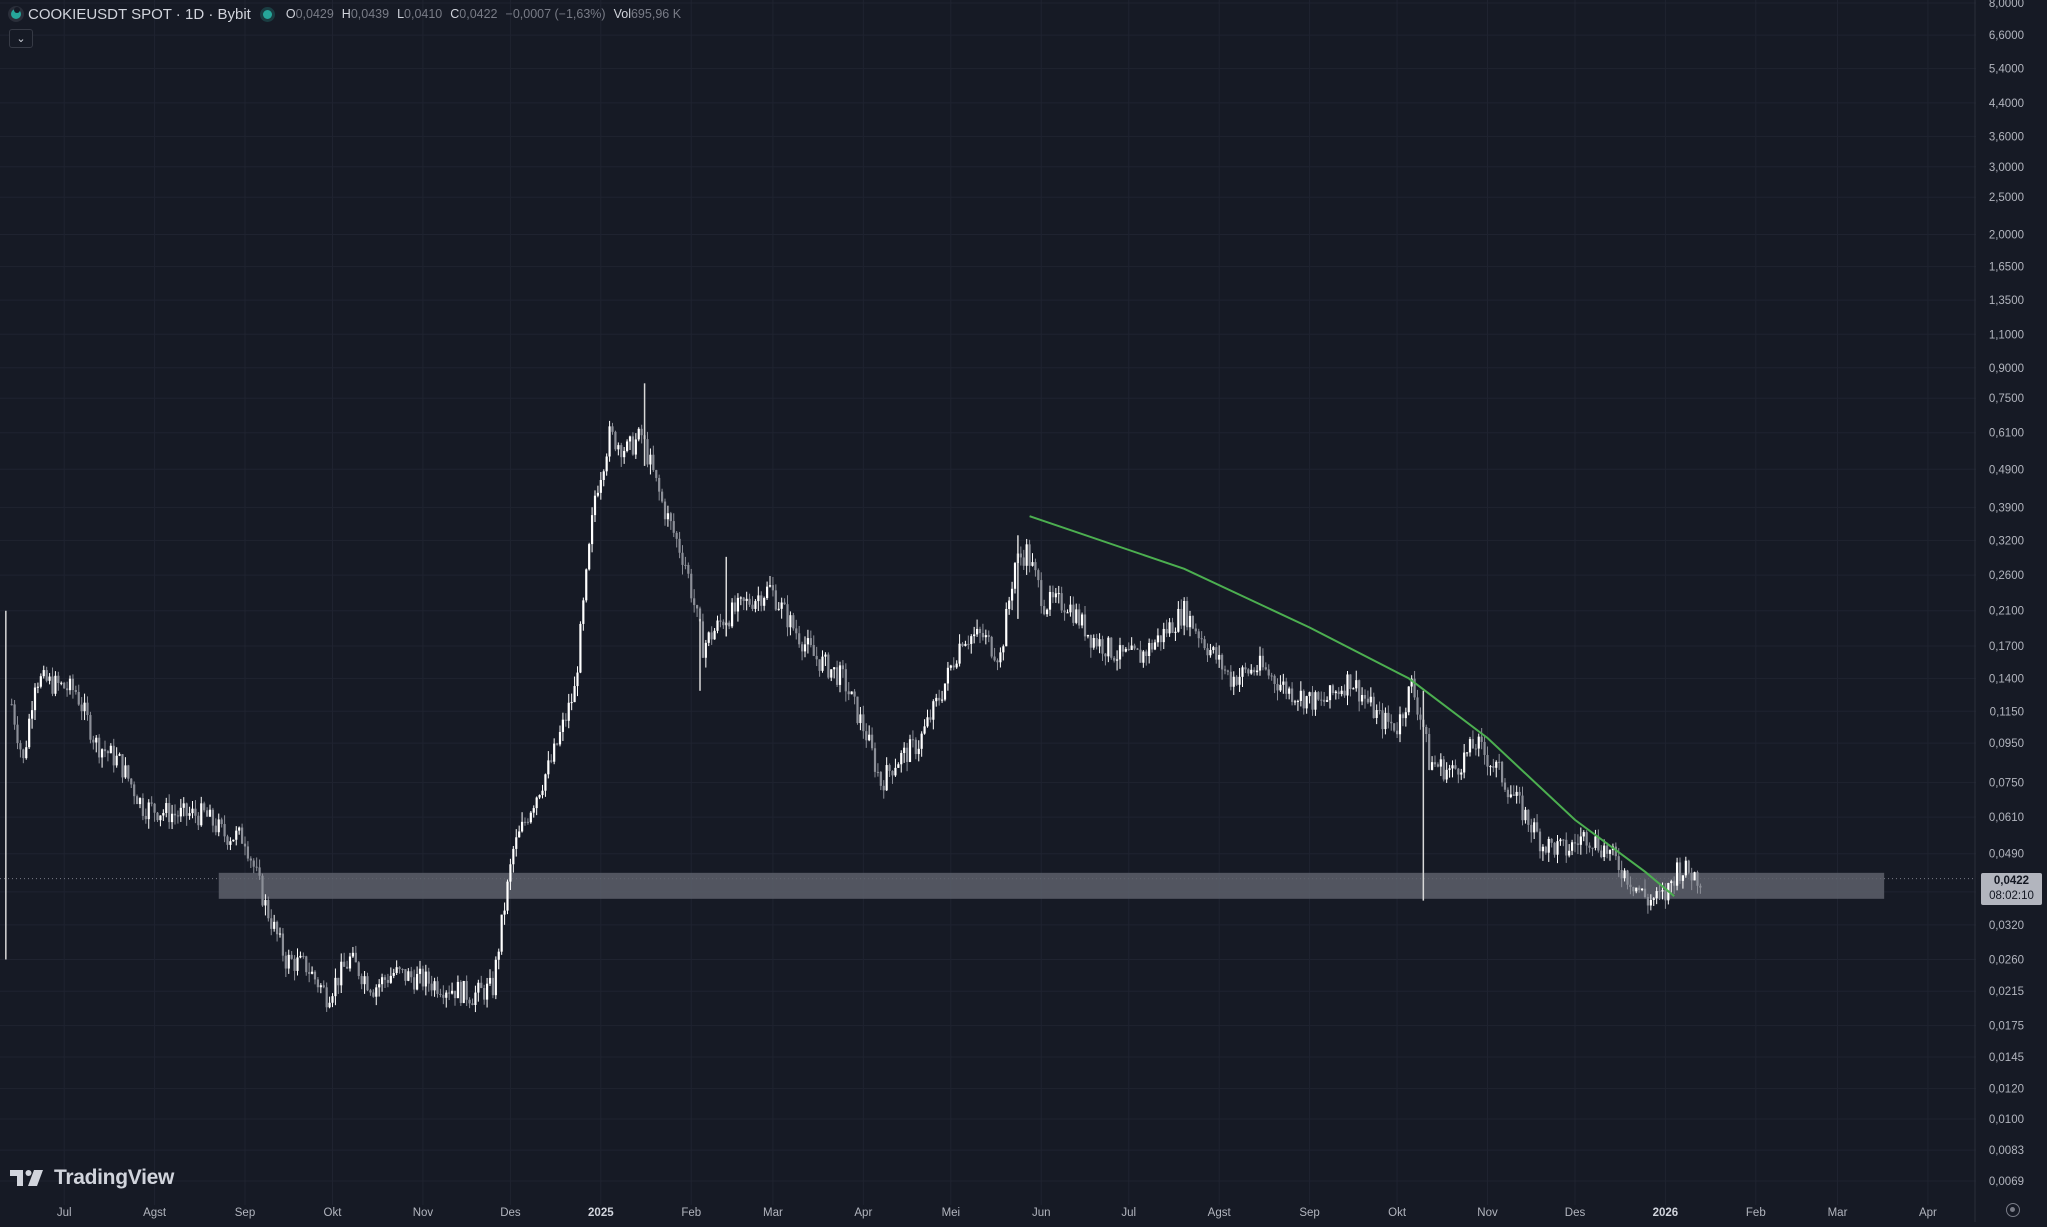 The image size is (2047, 1227). What do you see at coordinates (1838, 1213) in the screenshot?
I see `x-tick-label: Mar` at bounding box center [1838, 1213].